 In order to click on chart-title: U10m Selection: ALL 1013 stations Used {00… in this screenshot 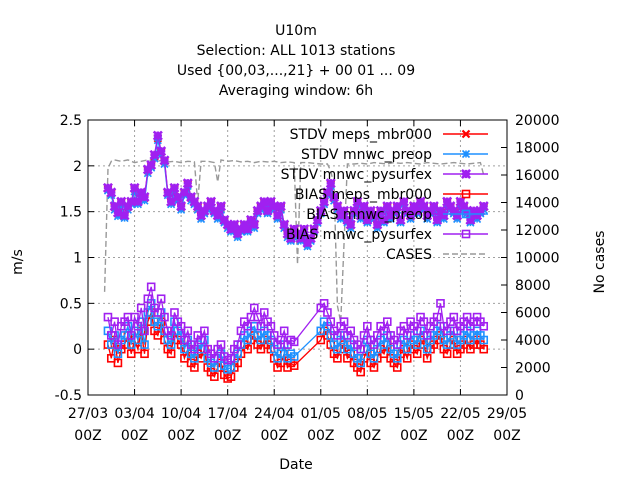, I will do `click(296, 61)`.